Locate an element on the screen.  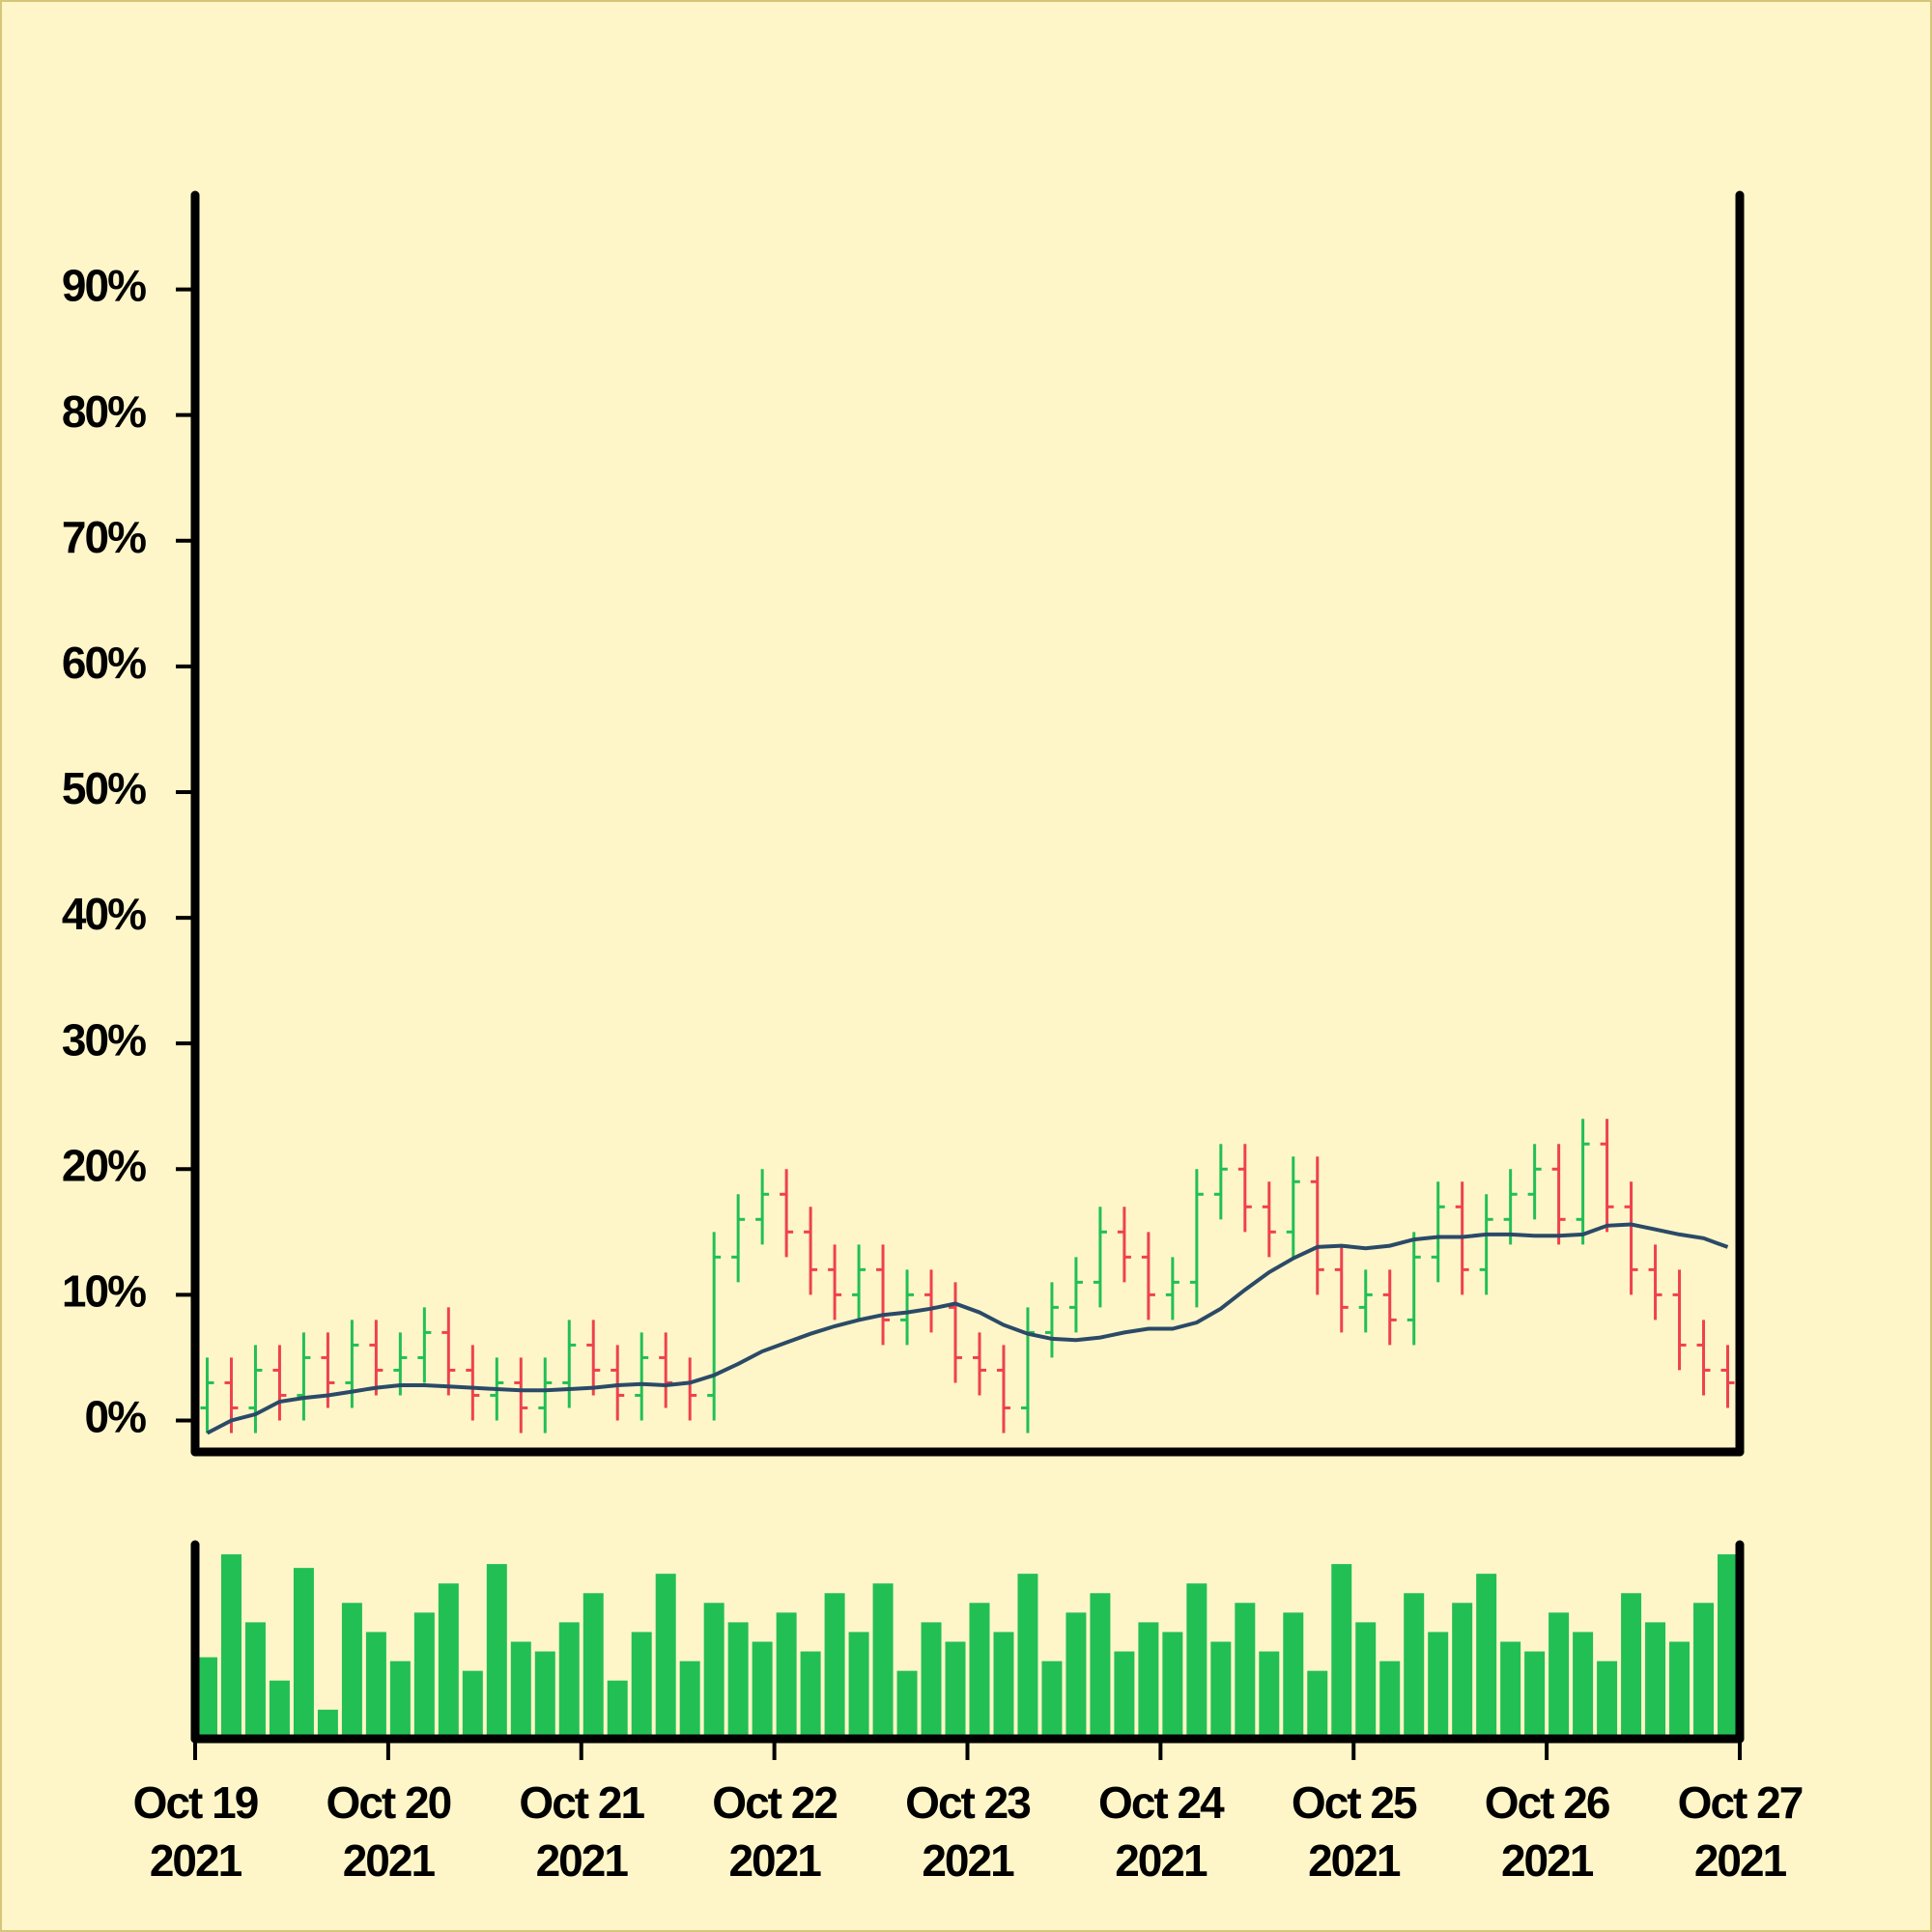
x-tick-label: Oct 25 2021 is located at coordinates (1354, 1831).